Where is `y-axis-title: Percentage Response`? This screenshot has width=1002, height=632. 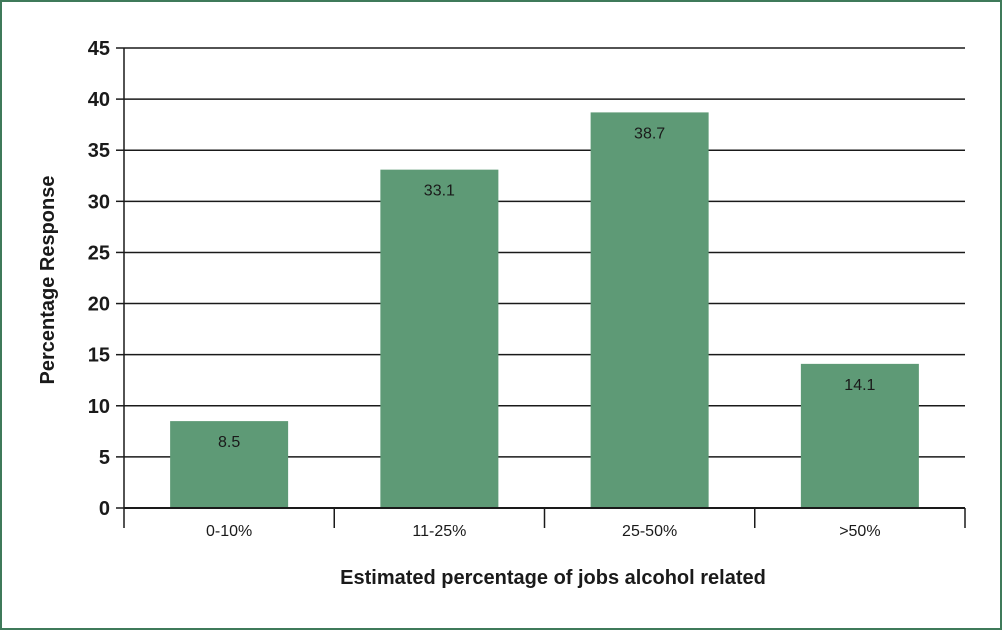
y-axis-title: Percentage Response is located at coordinates (48, 280).